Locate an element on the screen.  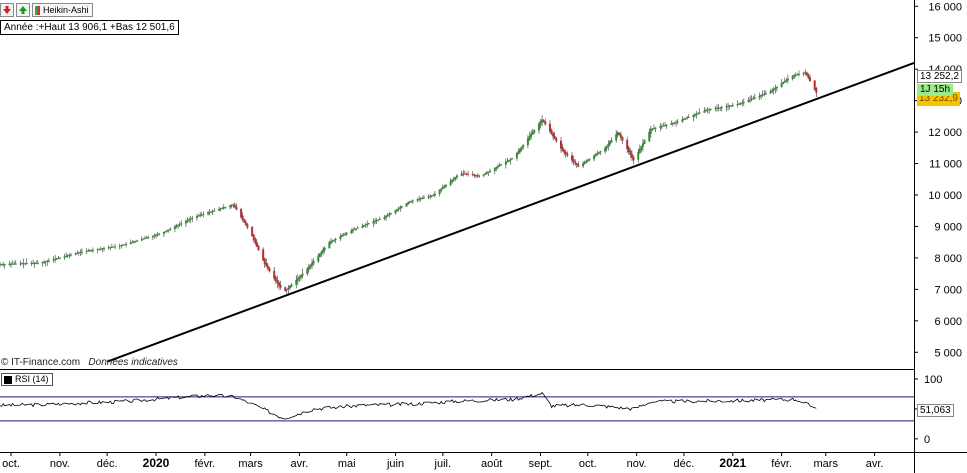
x-tick-label: mai is located at coordinates (347, 464).